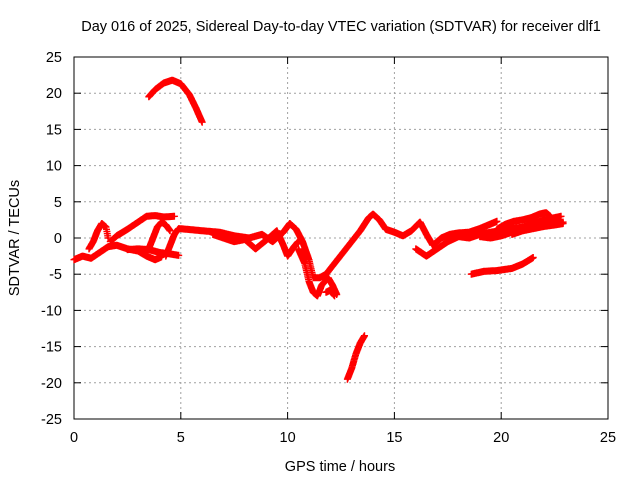 This screenshot has width=640, height=480. I want to click on x-tick-label: 0, so click(74, 438).